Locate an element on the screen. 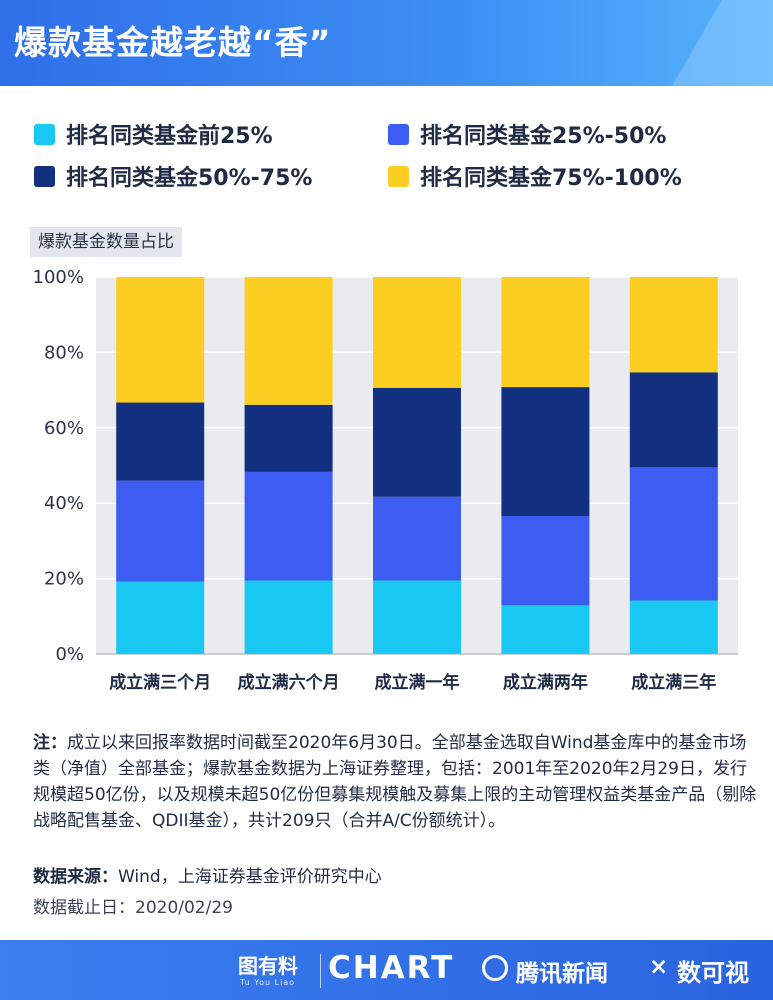 This screenshot has height=1000, width=773. y-tick-label: 0% is located at coordinates (69, 654).